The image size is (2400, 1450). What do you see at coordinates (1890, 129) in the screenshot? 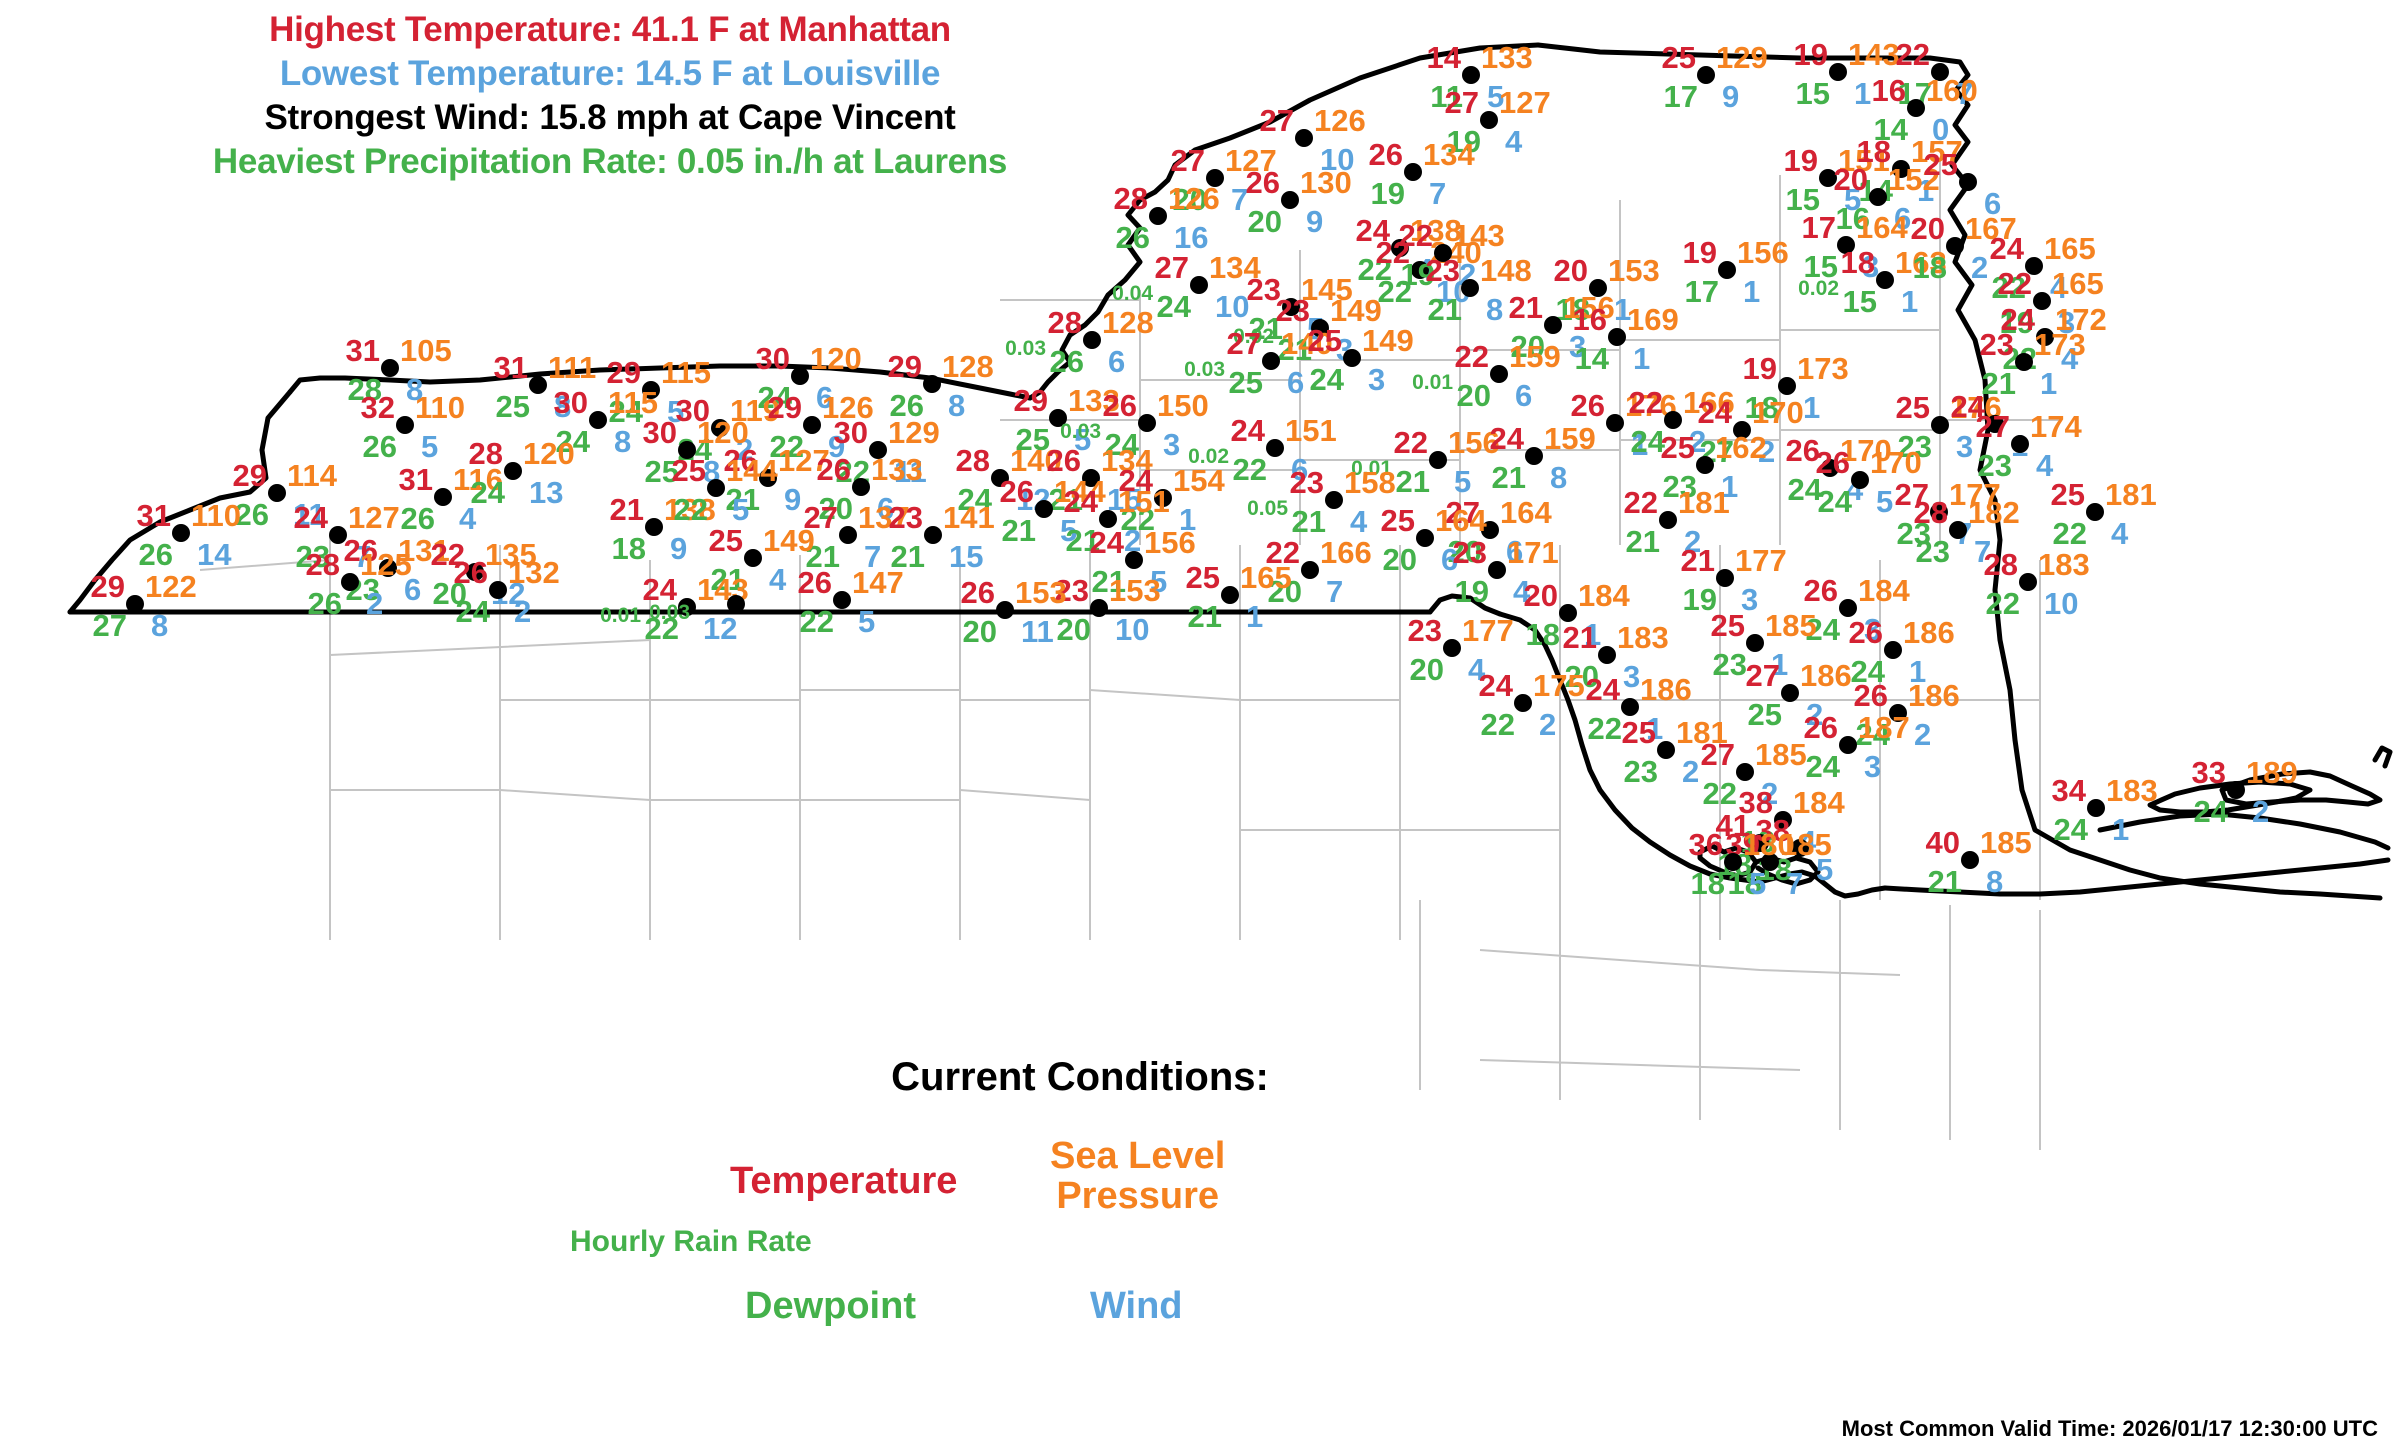
I see `station-dewpoint: 14` at bounding box center [1890, 129].